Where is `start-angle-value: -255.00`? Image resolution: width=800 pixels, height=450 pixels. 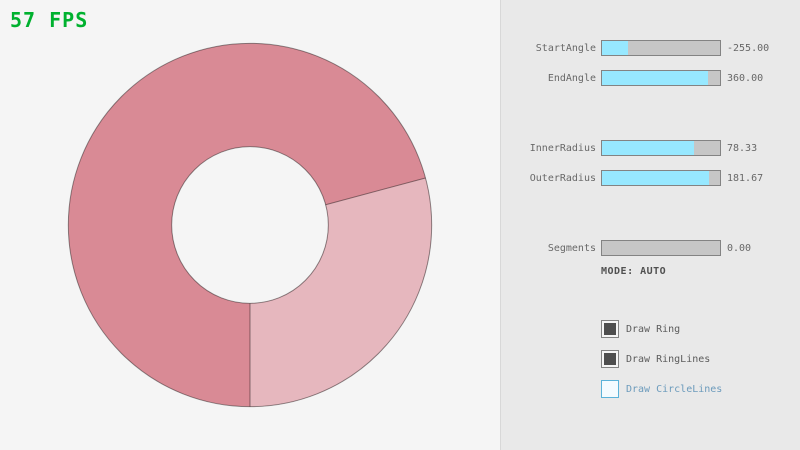 start-angle-value: -255.00 is located at coordinates (748, 48).